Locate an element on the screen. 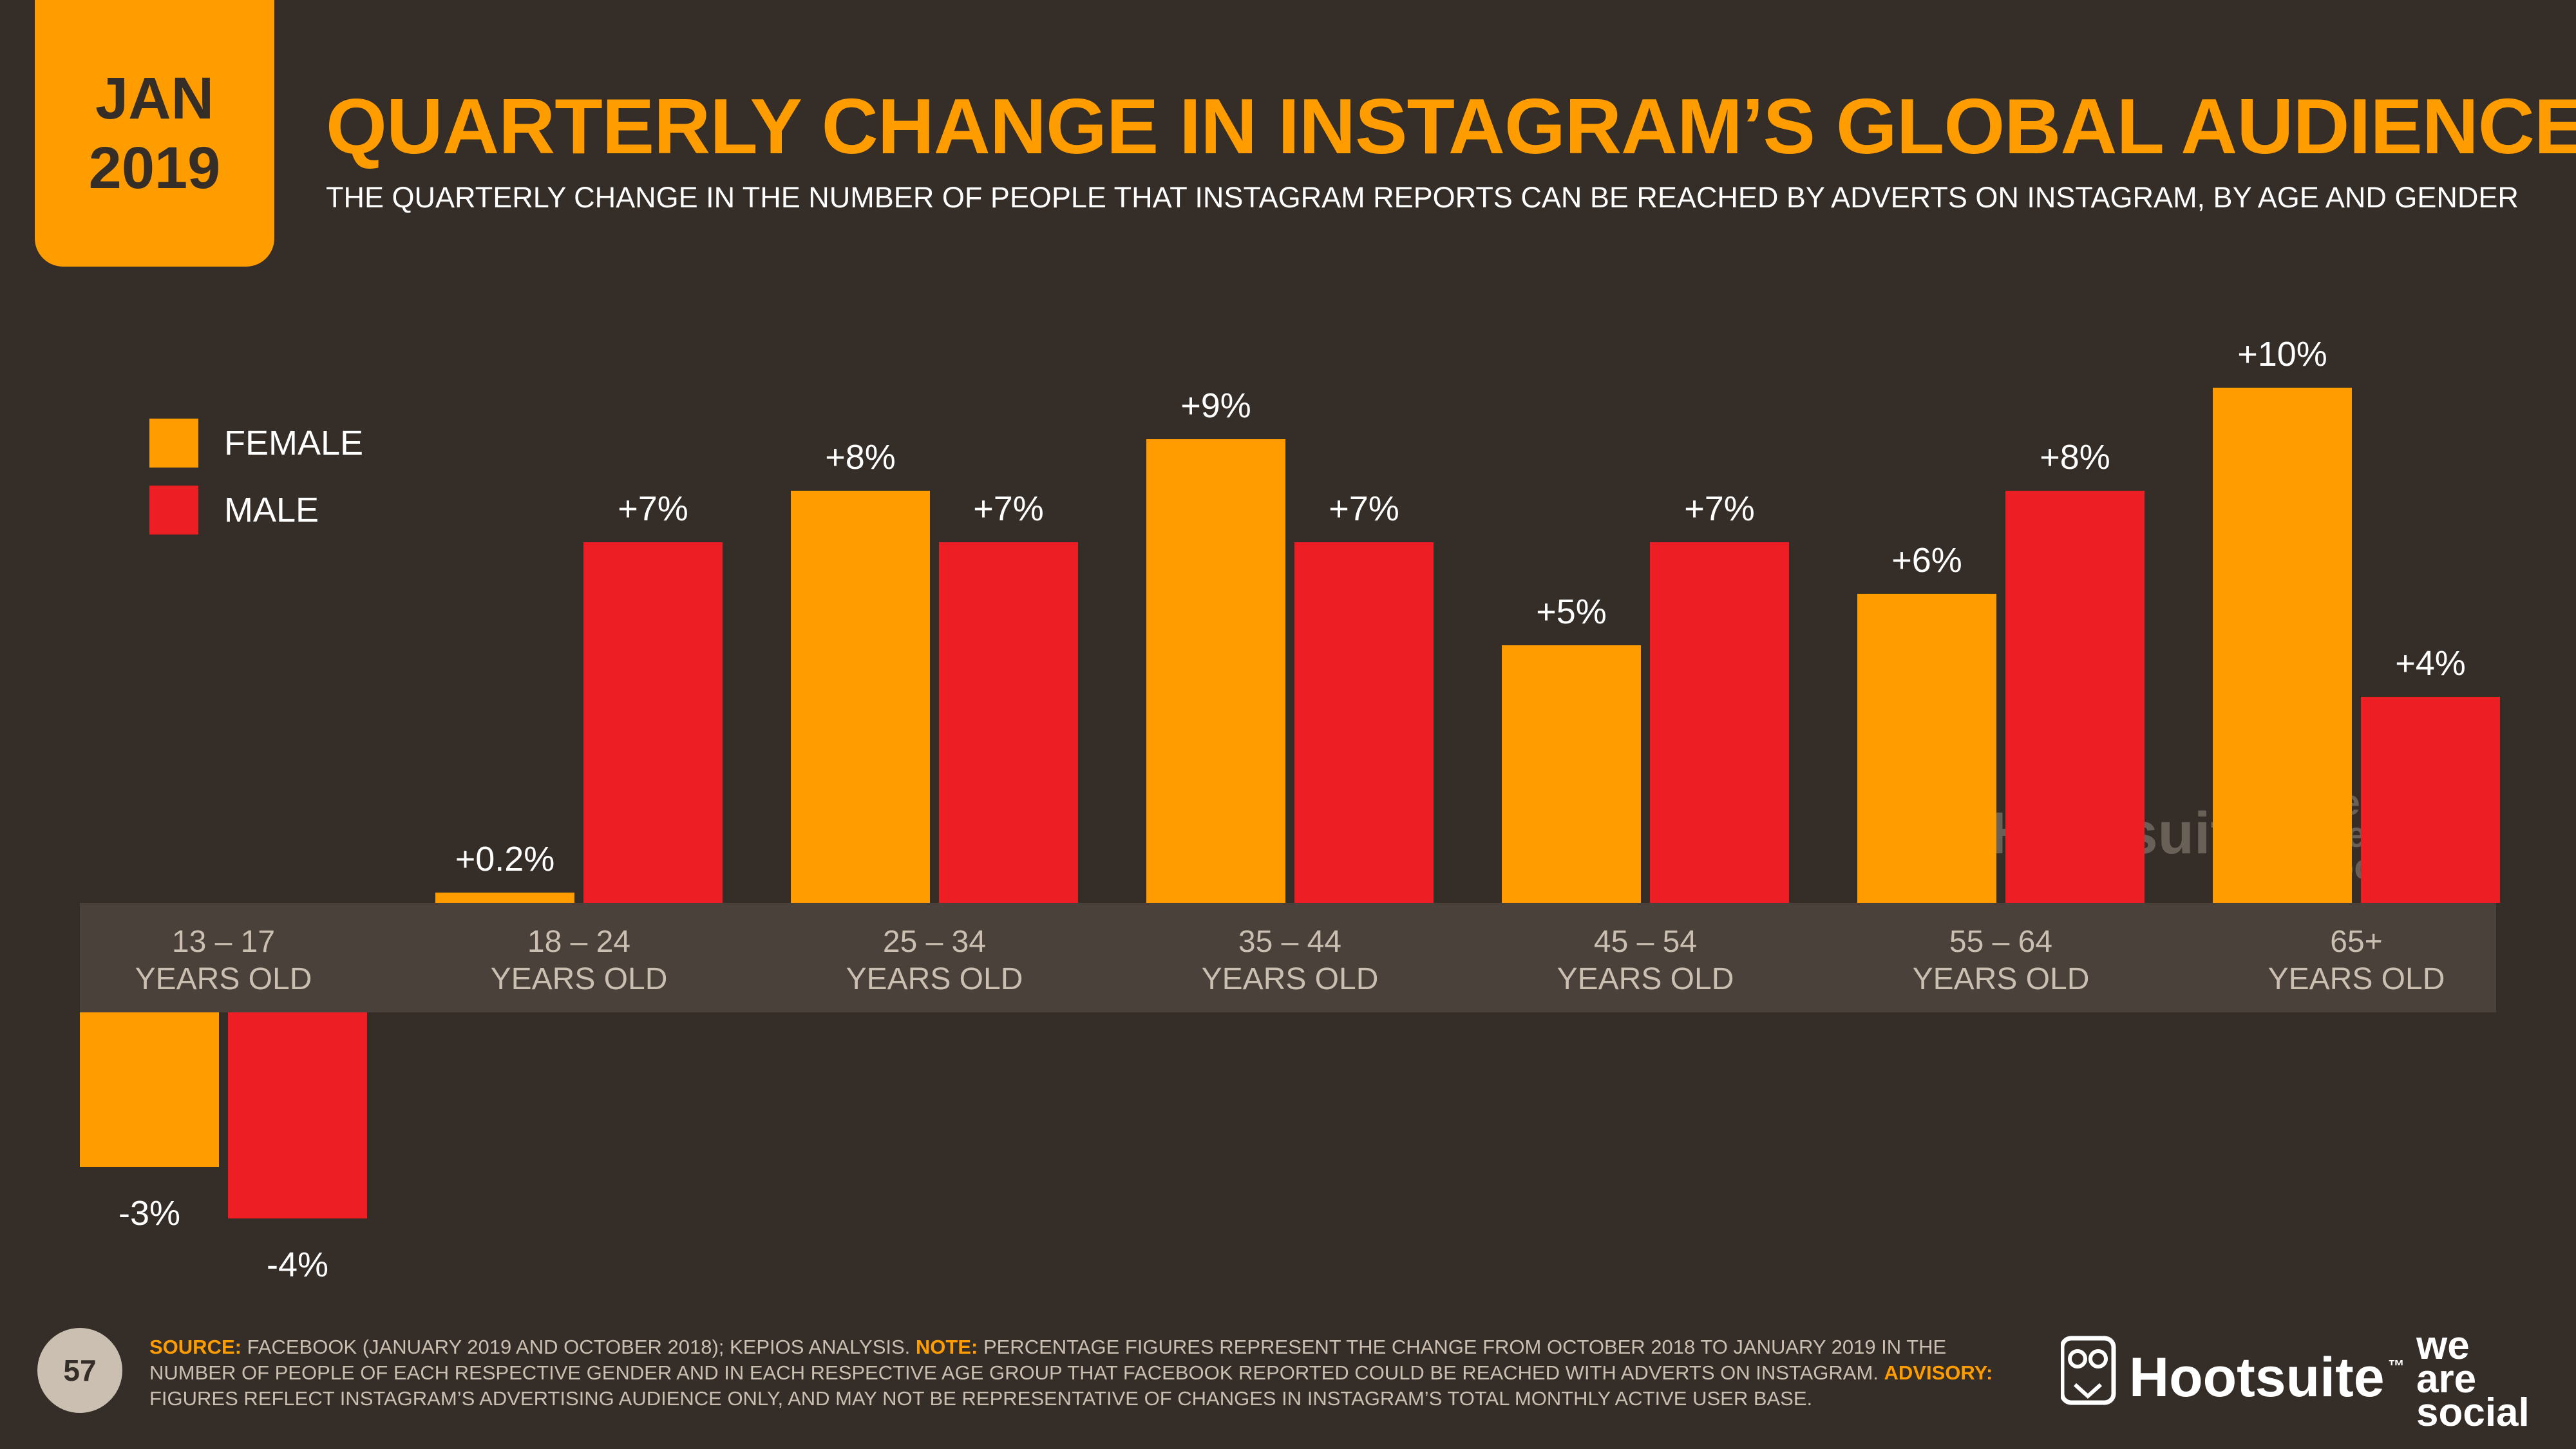  category-label-6-line-1: YEARS OLD is located at coordinates (2357, 979).